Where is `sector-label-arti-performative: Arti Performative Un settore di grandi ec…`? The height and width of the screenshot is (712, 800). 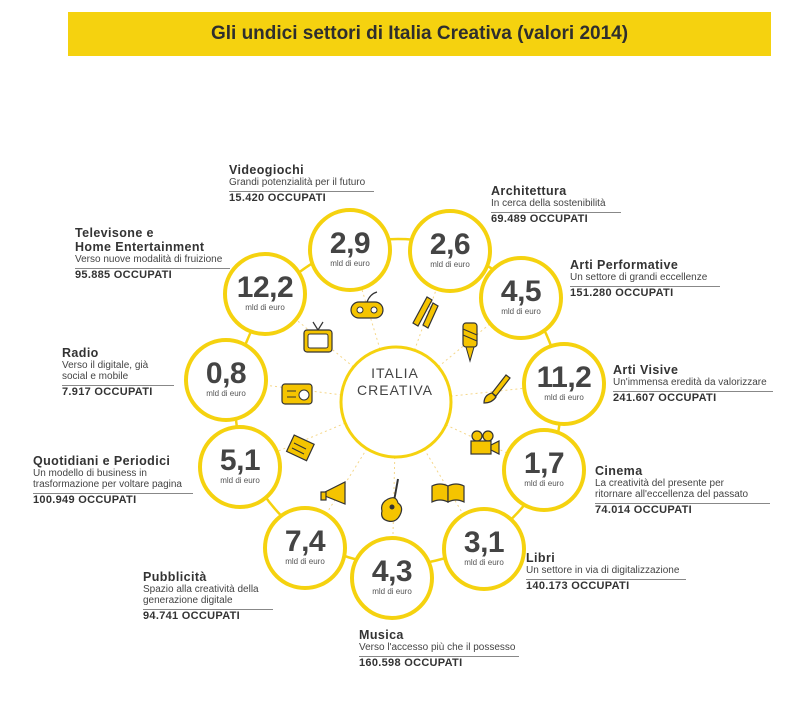 sector-label-arti-performative: Arti Performative Un settore di grandi ec… is located at coordinates (645, 278).